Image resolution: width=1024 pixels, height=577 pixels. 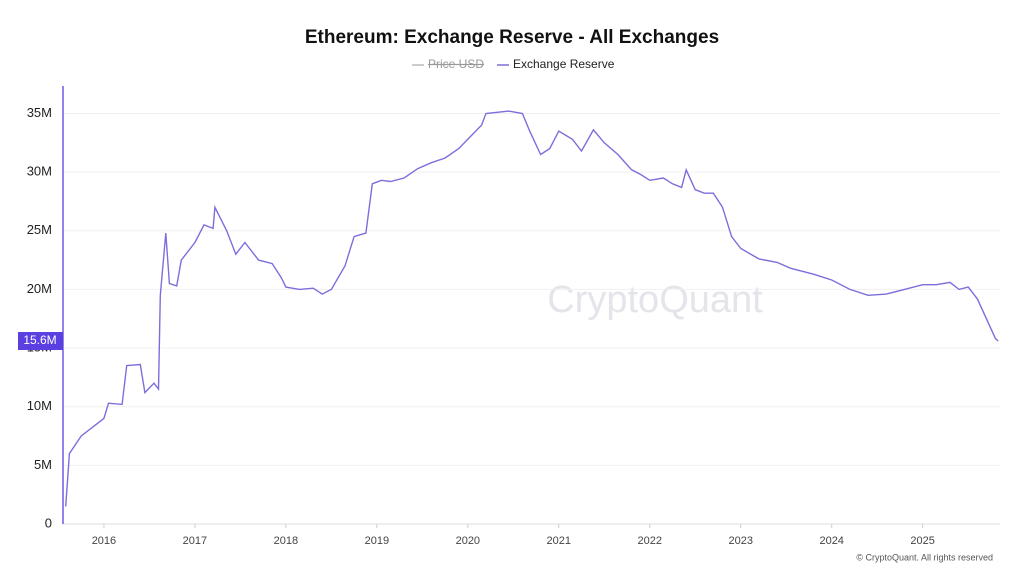 I want to click on y-tick-label: 30M, so click(x=39, y=171).